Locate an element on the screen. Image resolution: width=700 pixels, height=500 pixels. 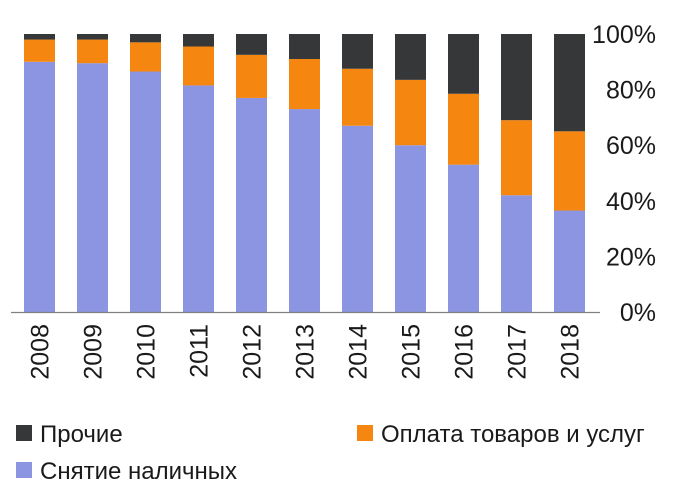
legend-item-series-0: Снятие наличных is located at coordinates (126, 471).